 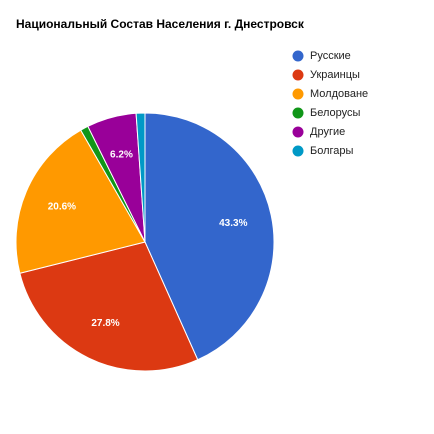 What do you see at coordinates (339, 94) in the screenshot?
I see `legend-label: Молдоване` at bounding box center [339, 94].